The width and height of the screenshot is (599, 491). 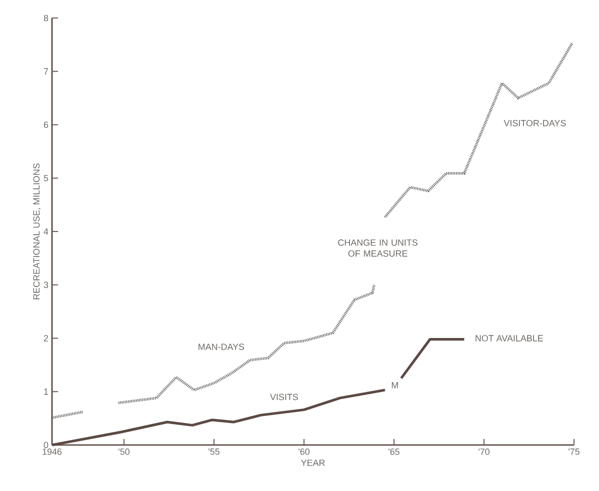 What do you see at coordinates (284, 397) in the screenshot?
I see `series-label: VISITS` at bounding box center [284, 397].